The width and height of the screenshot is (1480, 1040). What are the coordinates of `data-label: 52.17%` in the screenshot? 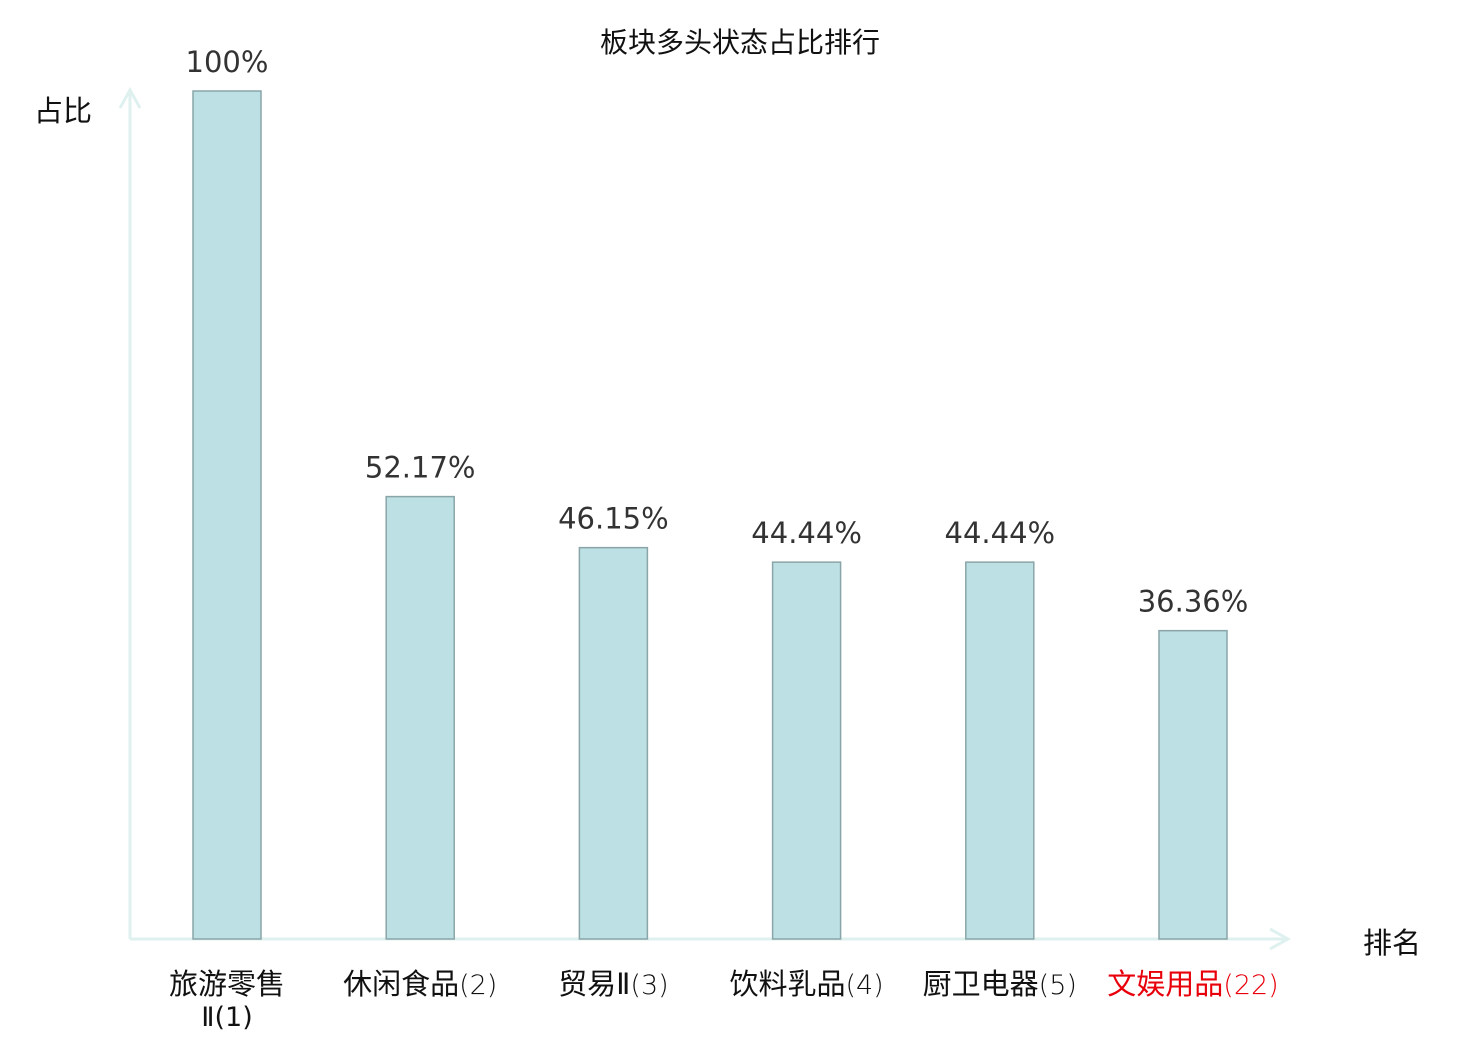 It's located at (420, 468).